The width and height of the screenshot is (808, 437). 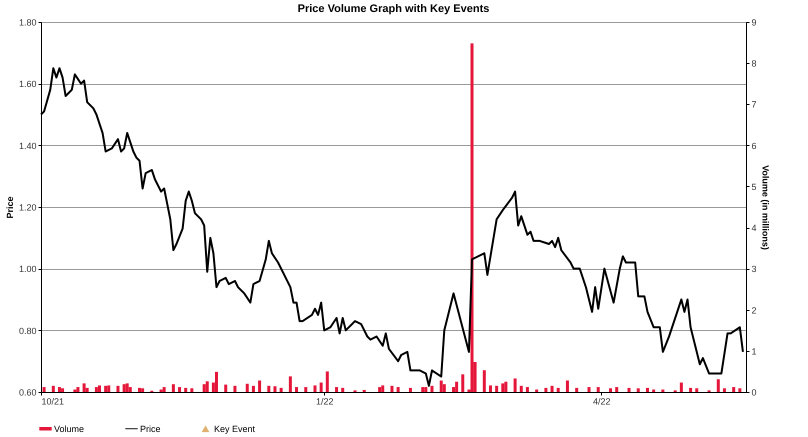 What do you see at coordinates (754, 310) in the screenshot?
I see `y2-tick-label: 2` at bounding box center [754, 310].